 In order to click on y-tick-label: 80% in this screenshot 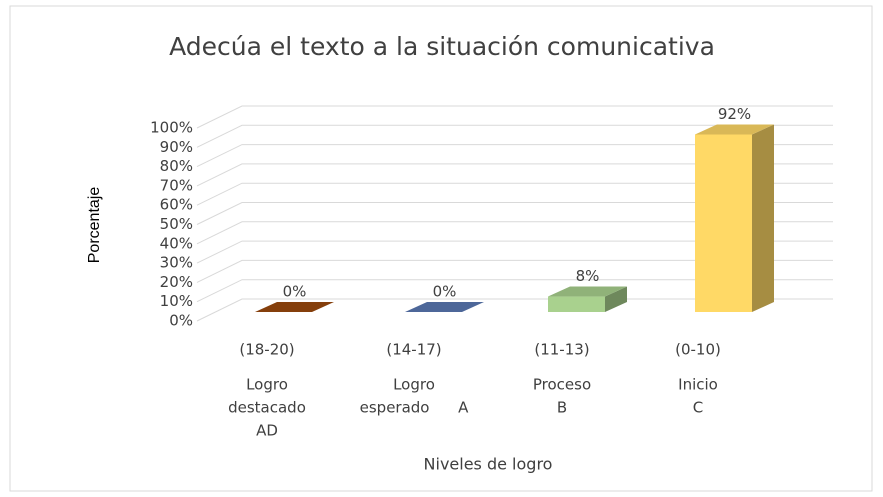, I will do `click(176, 166)`.